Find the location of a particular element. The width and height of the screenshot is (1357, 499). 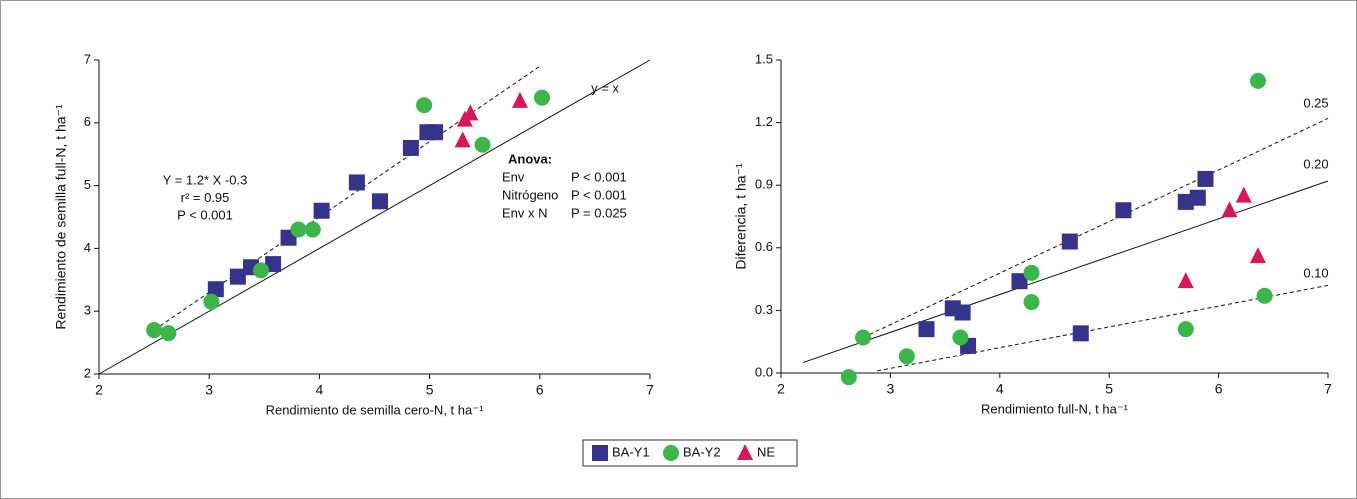

y-tick-label: 3 is located at coordinates (87, 310).